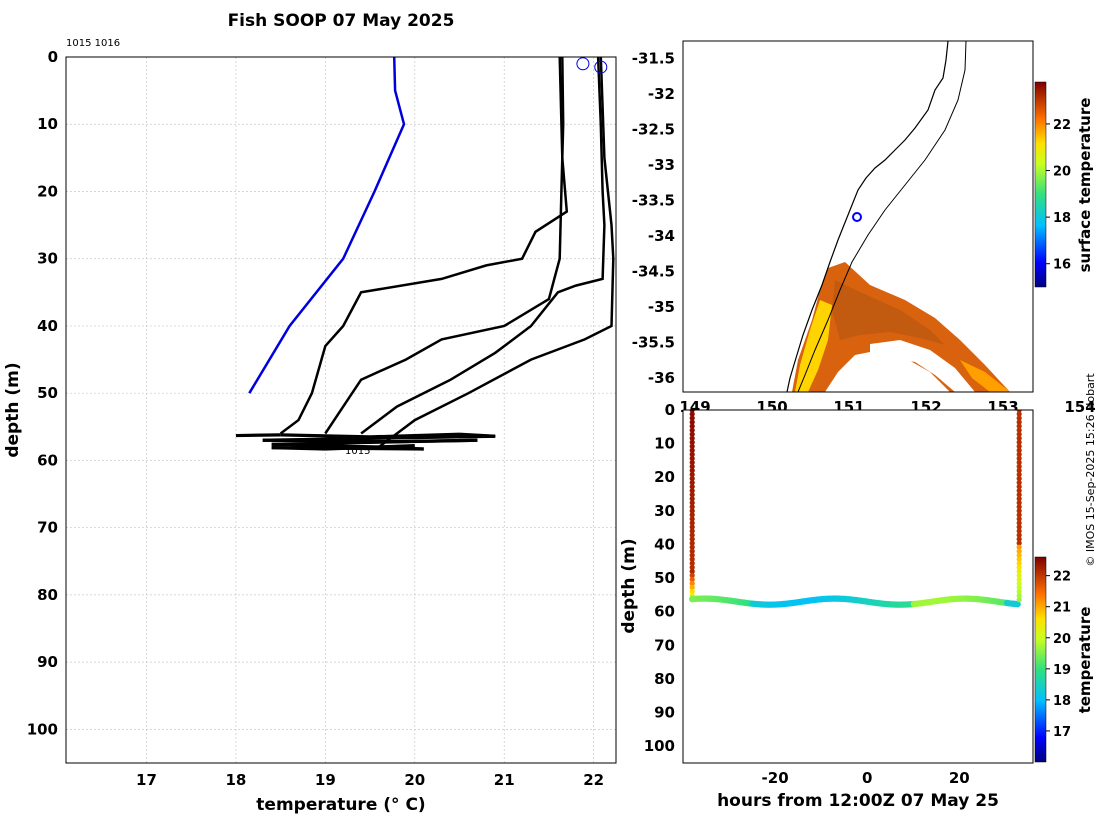  I want to click on profile-ytick-label: 80, so click(47, 595).